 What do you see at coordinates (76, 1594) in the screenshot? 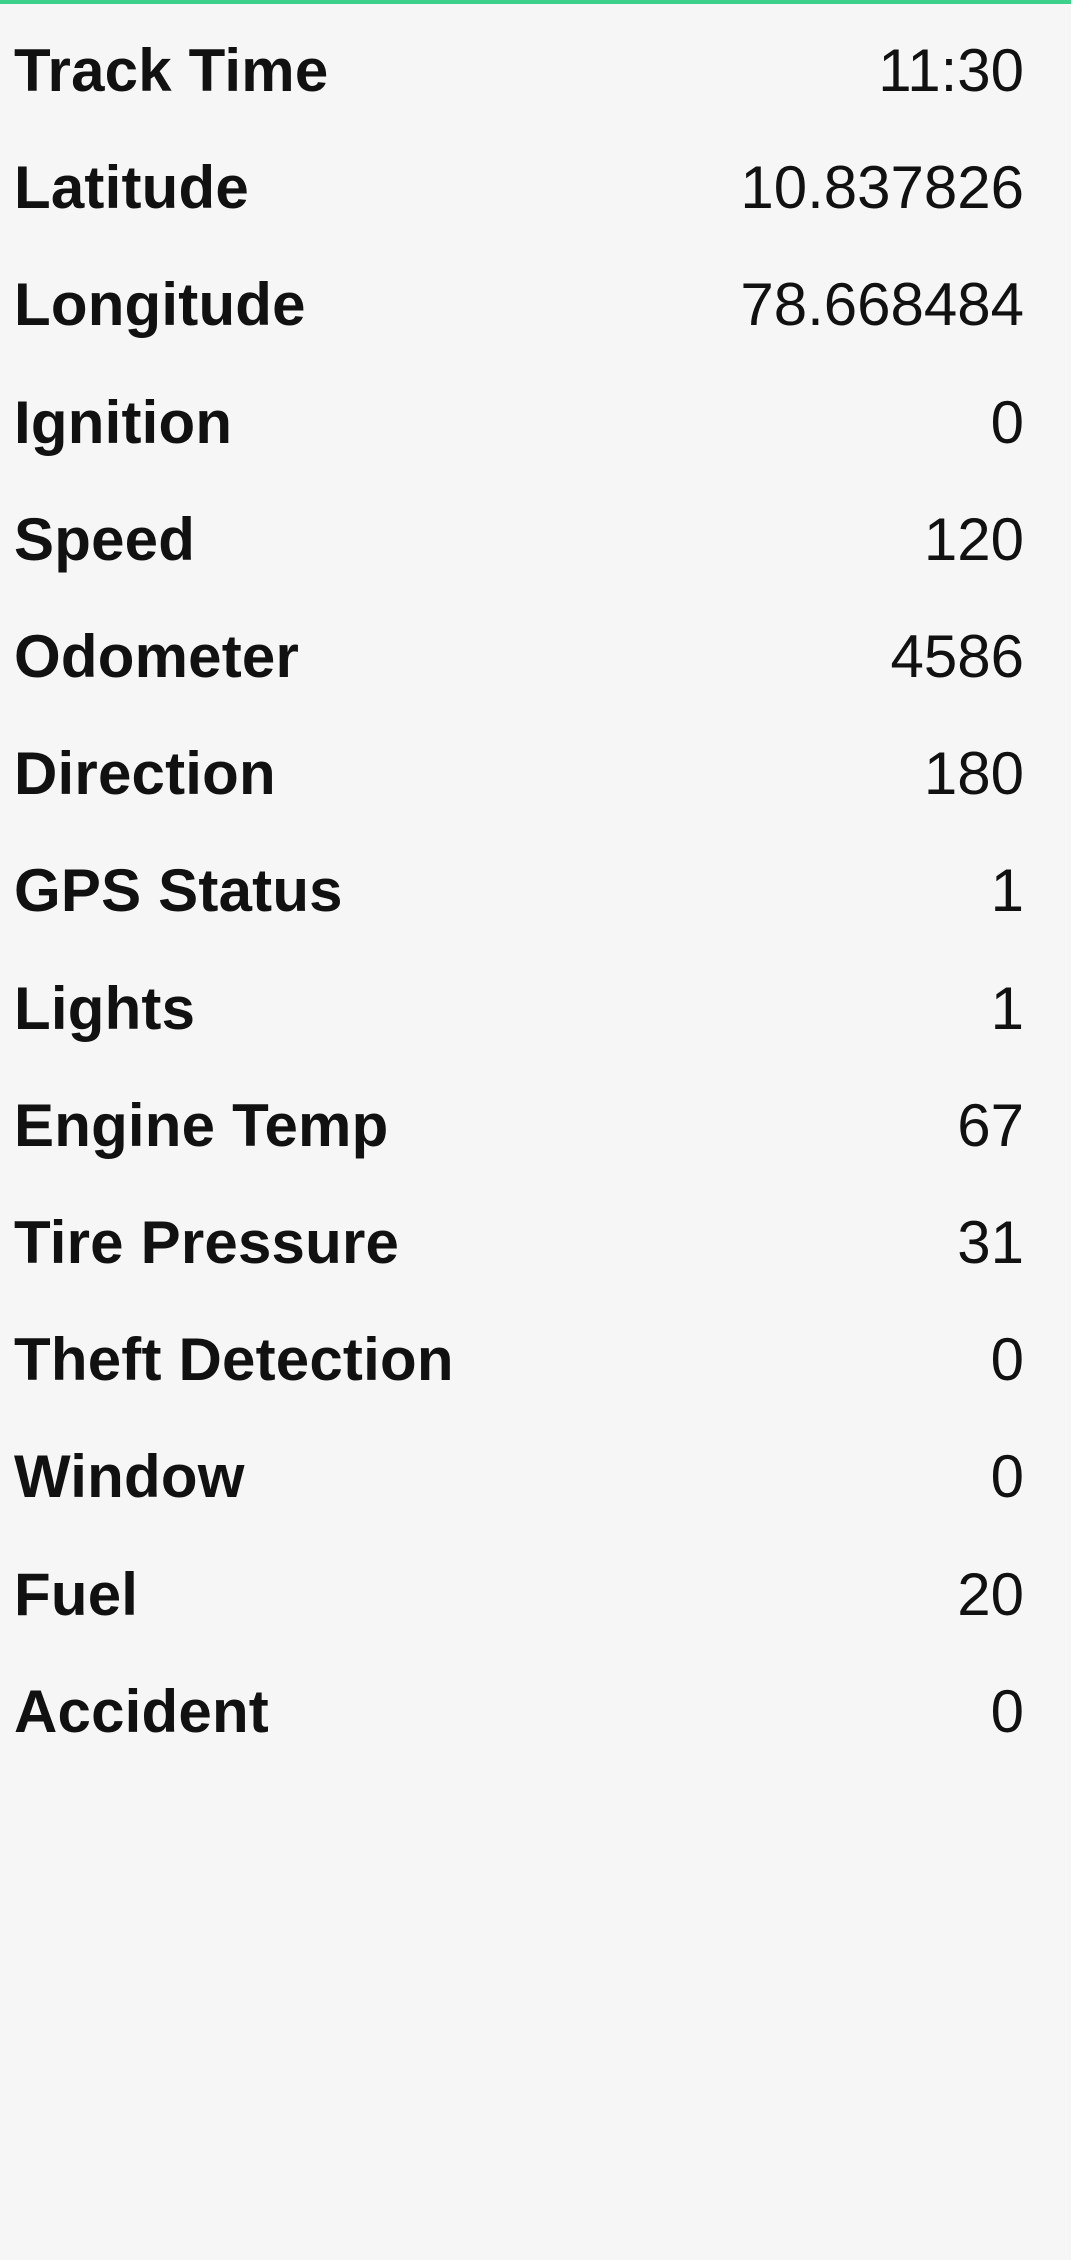
I see `row-label: Fuel` at bounding box center [76, 1594].